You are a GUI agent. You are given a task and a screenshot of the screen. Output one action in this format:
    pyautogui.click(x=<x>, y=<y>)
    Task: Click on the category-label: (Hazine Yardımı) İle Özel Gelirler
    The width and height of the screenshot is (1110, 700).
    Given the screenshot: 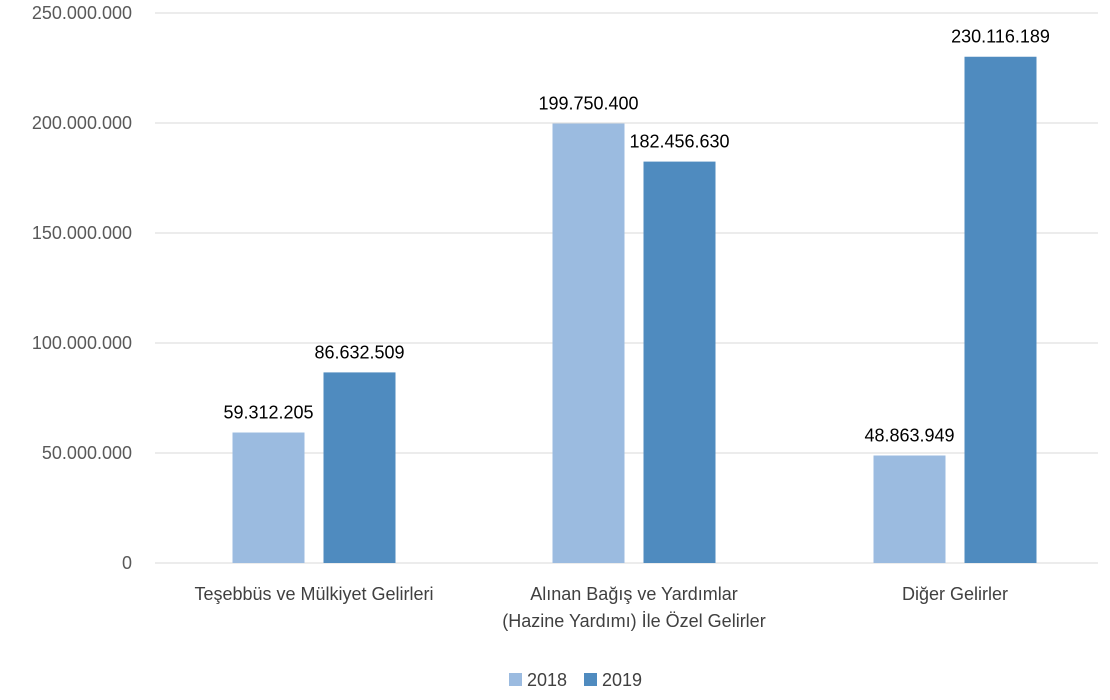 What is the action you would take?
    pyautogui.click(x=633, y=621)
    